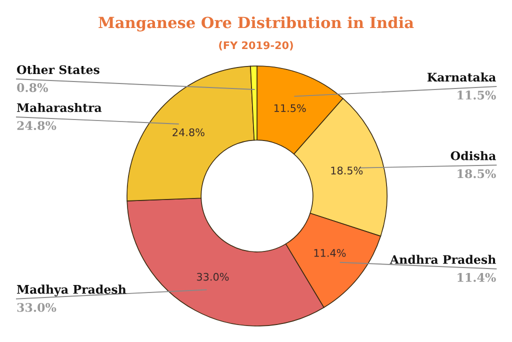 The width and height of the screenshot is (512, 342). Describe the element at coordinates (477, 173) in the screenshot. I see `text: 18.5%` at that location.